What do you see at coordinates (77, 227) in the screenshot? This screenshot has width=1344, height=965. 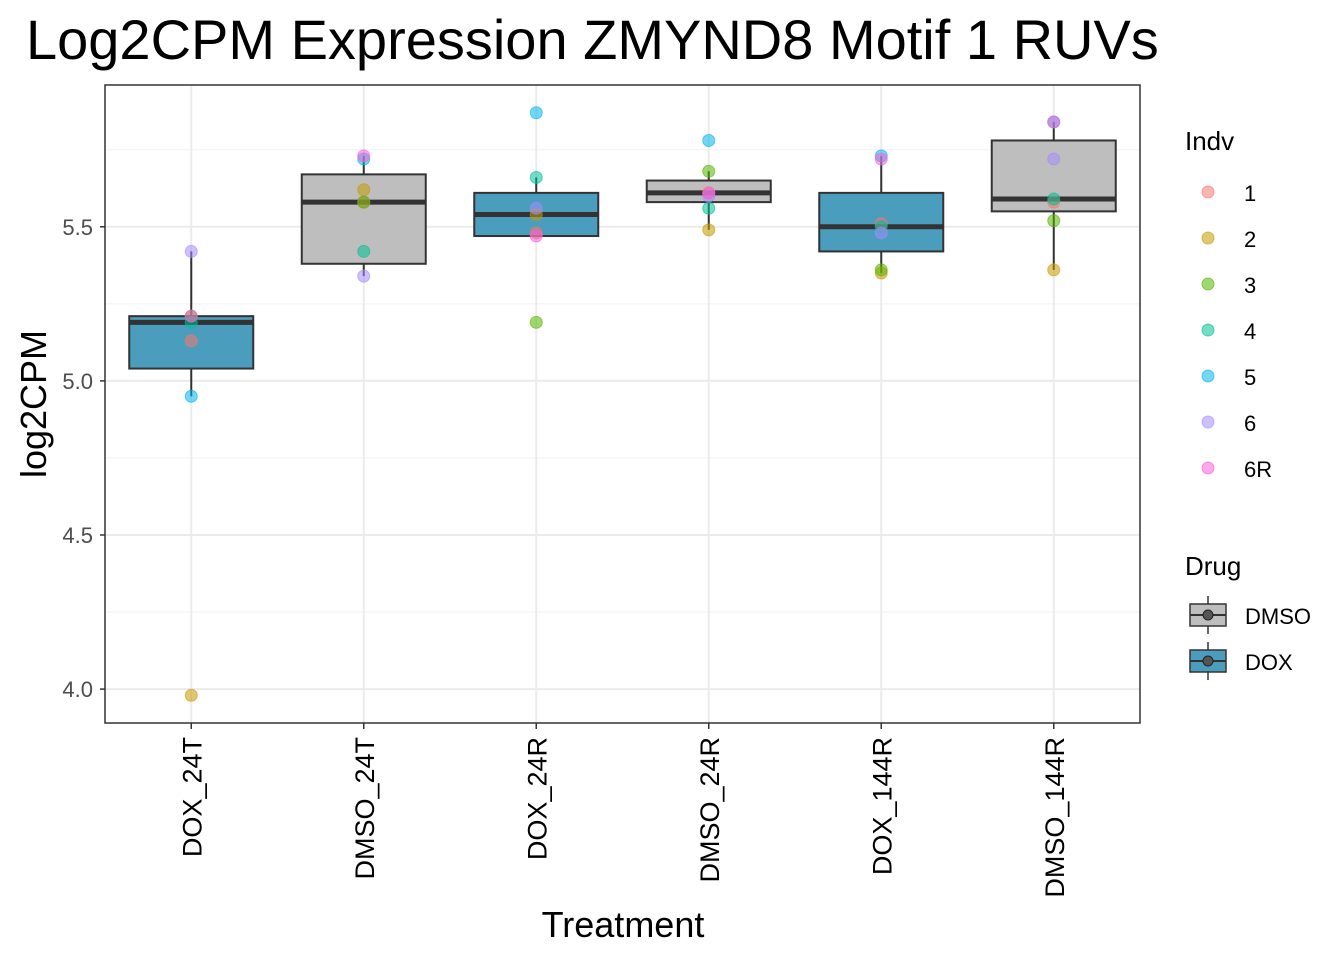 I see `y-tick-label: 5.5` at bounding box center [77, 227].